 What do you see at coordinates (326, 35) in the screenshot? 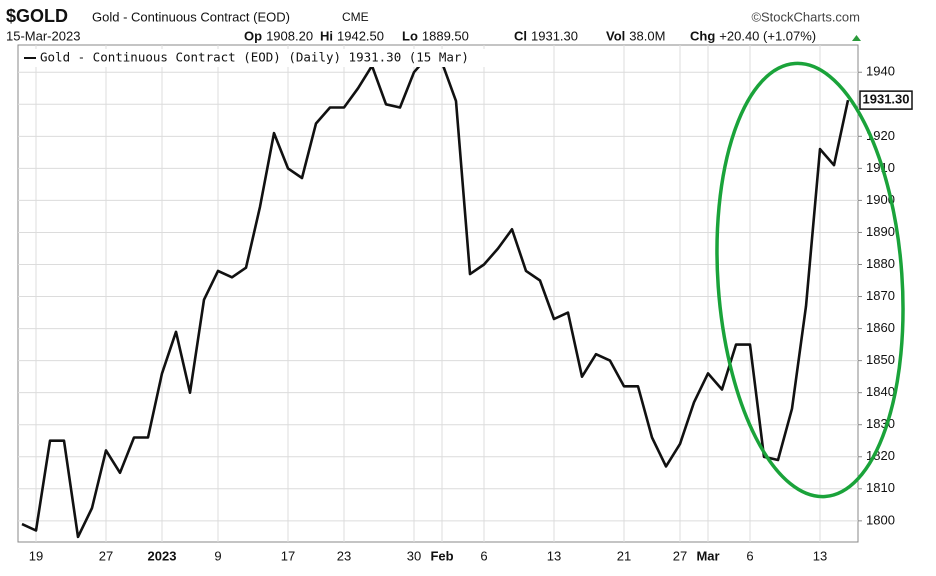
I see `stat-label: Hi` at bounding box center [326, 35].